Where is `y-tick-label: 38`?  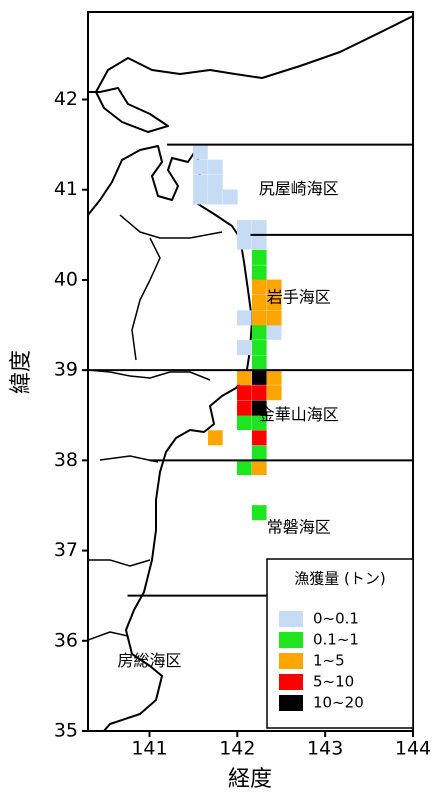
y-tick-label: 38 is located at coordinates (66, 460).